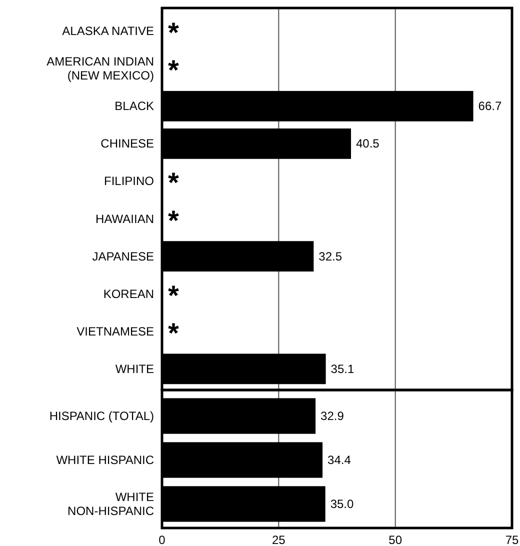 This screenshot has width=520, height=546. I want to click on category-label: WHITE, so click(134, 369).